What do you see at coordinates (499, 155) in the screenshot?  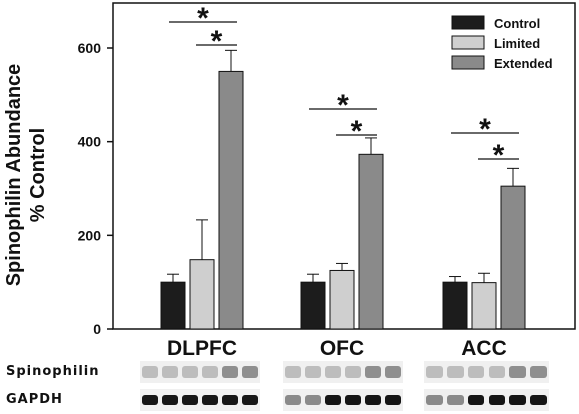 I see `sig-star-acc-1-2: *` at bounding box center [499, 155].